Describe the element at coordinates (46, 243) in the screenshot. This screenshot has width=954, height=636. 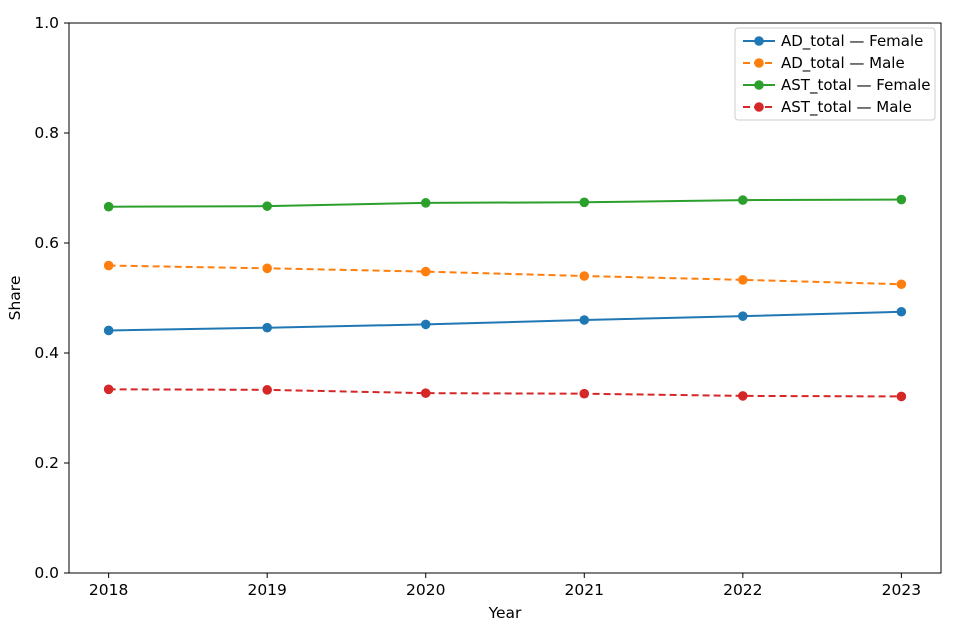
I see `y-tick-label: 0.6` at that location.